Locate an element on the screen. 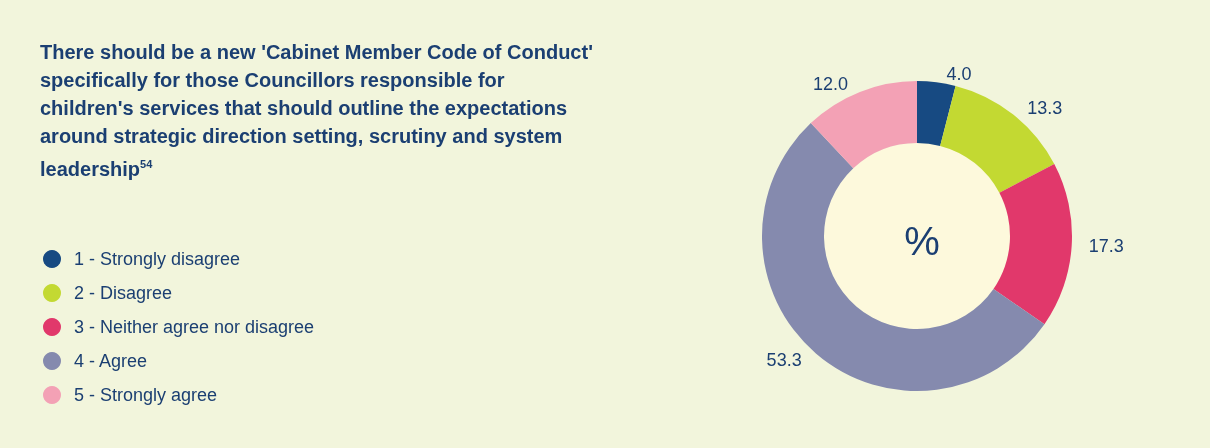 The width and height of the screenshot is (1210, 448). data-label: 13.3 is located at coordinates (1045, 108).